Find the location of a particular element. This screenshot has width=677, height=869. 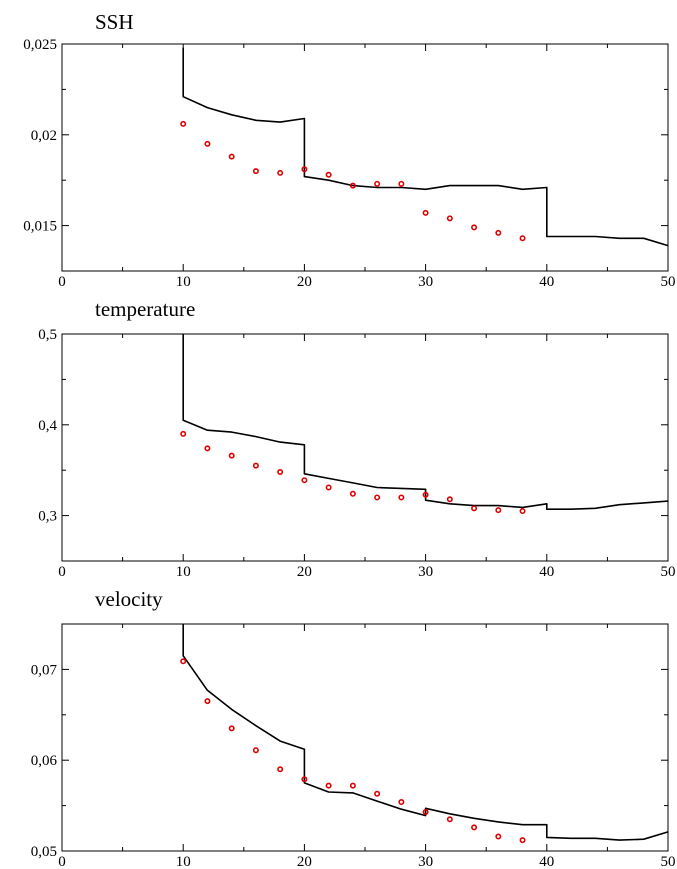

temperature-x-tick-label: 30 is located at coordinates (425, 572).